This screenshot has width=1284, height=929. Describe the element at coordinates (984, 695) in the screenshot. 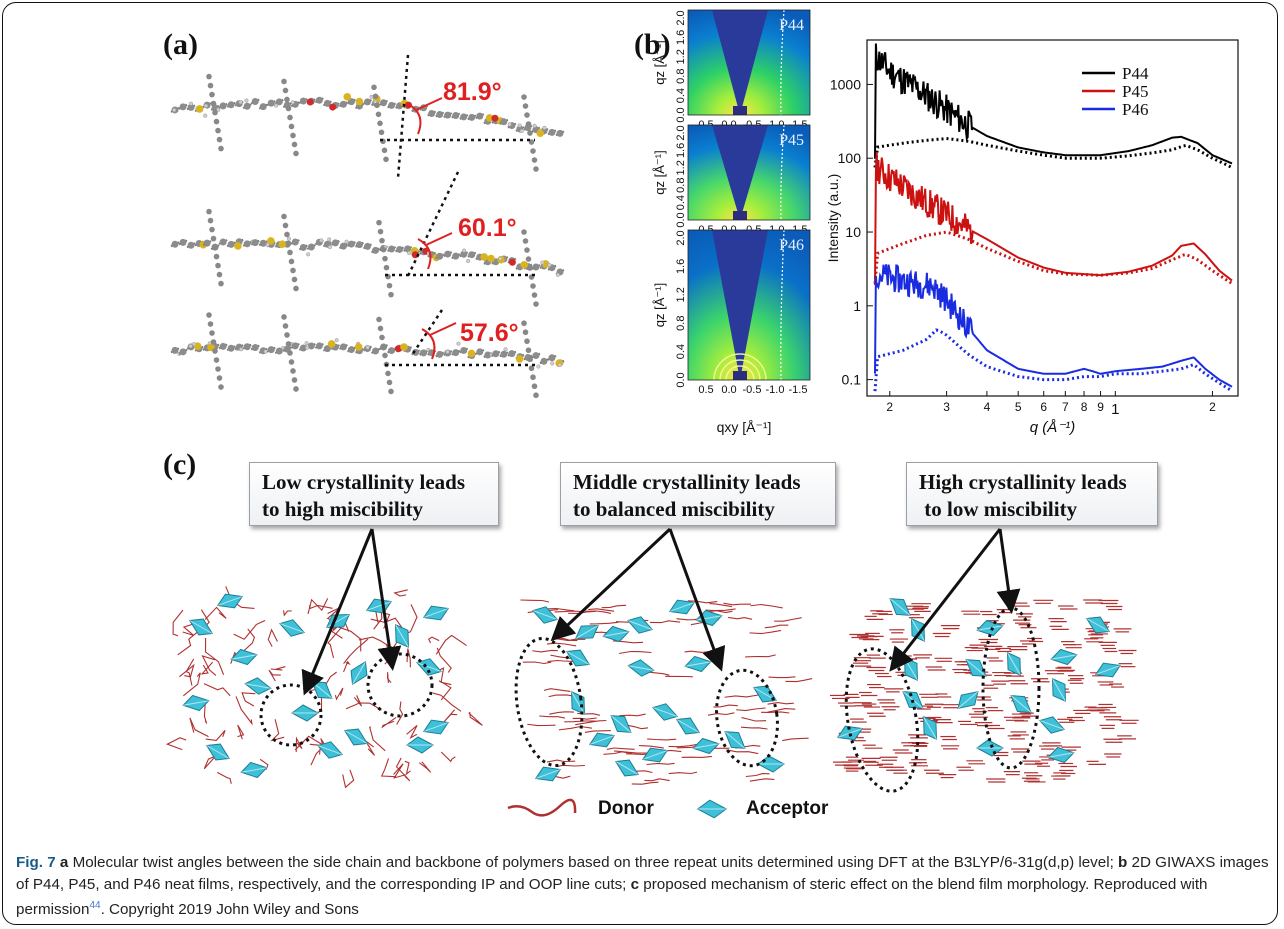

I see `high-crystallinity-morphology` at that location.